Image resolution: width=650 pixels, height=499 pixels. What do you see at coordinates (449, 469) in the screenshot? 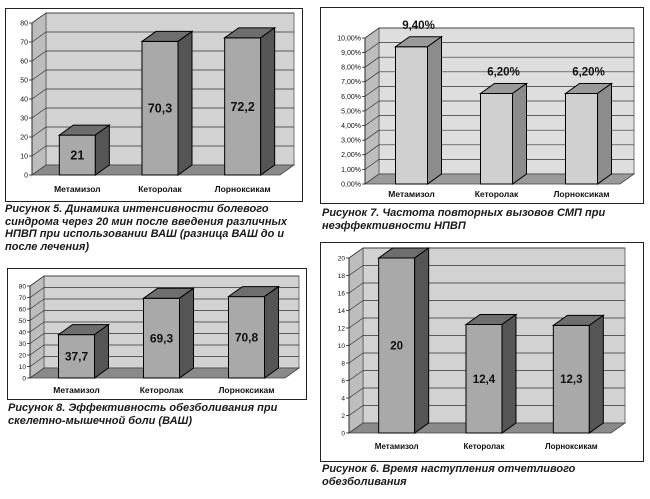
I see `caption-line: Рисунок 6. Время наступления отчетливого` at bounding box center [449, 469].